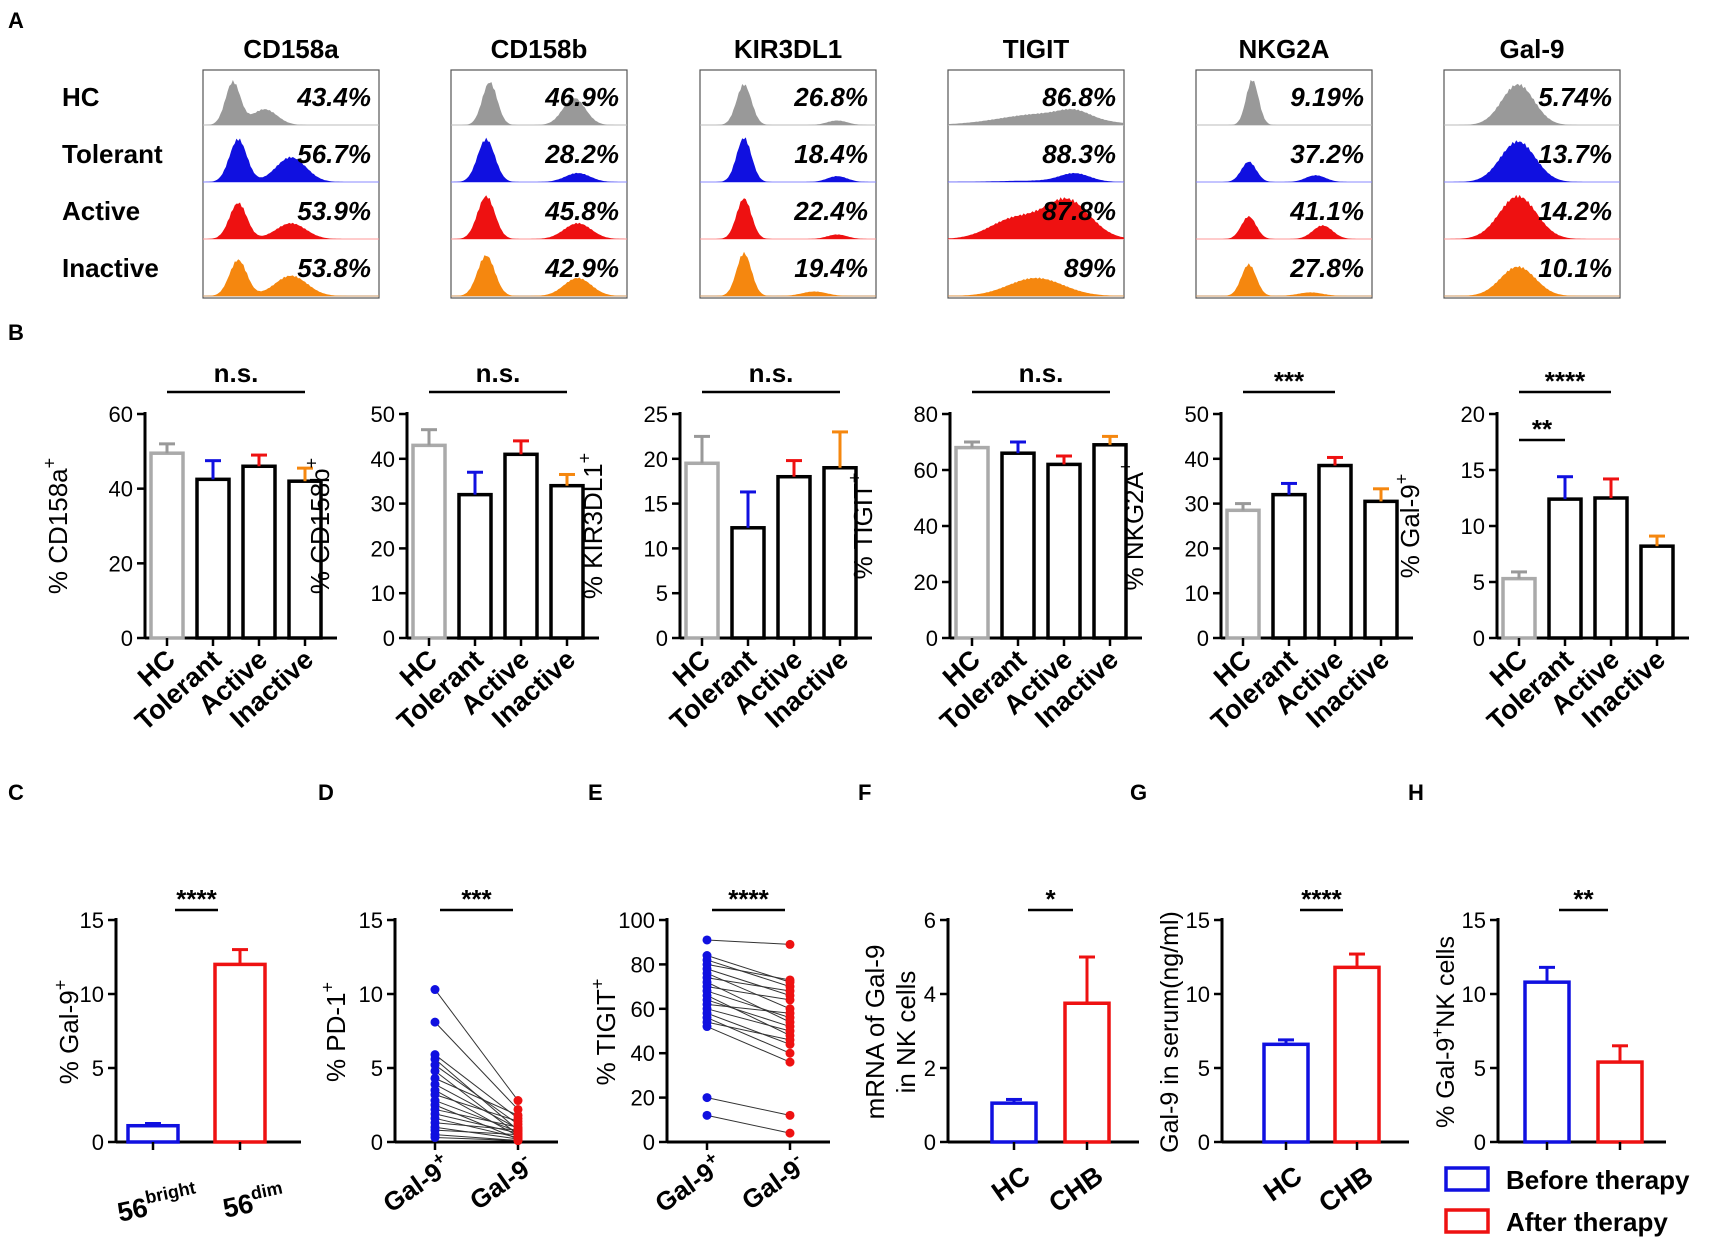 The height and width of the screenshot is (1238, 1723). Describe the element at coordinates (1075, 1189) in the screenshot. I see `category-label-chb: CHB` at that location.